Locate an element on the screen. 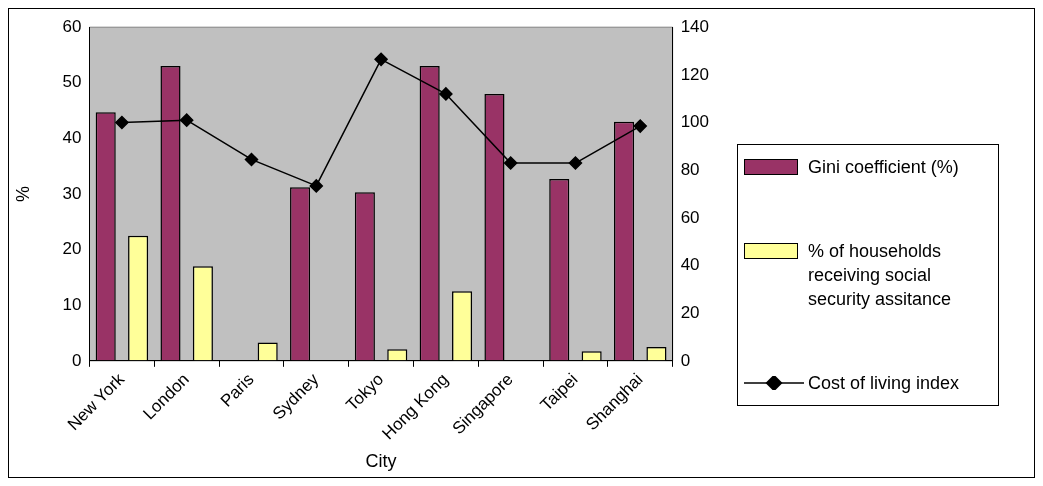  y-tick-label: 40 is located at coordinates (72, 138).